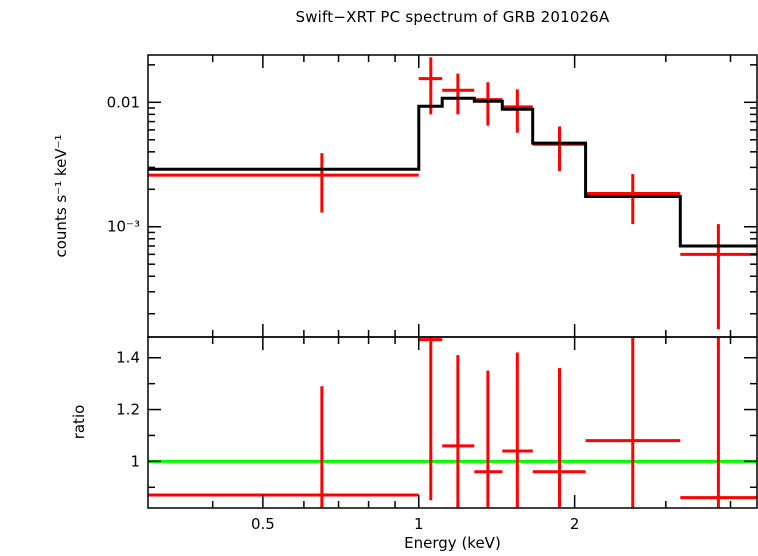 This screenshot has width=758, height=556. What do you see at coordinates (263, 524) in the screenshot?
I see `svg-text: 0.5` at bounding box center [263, 524].